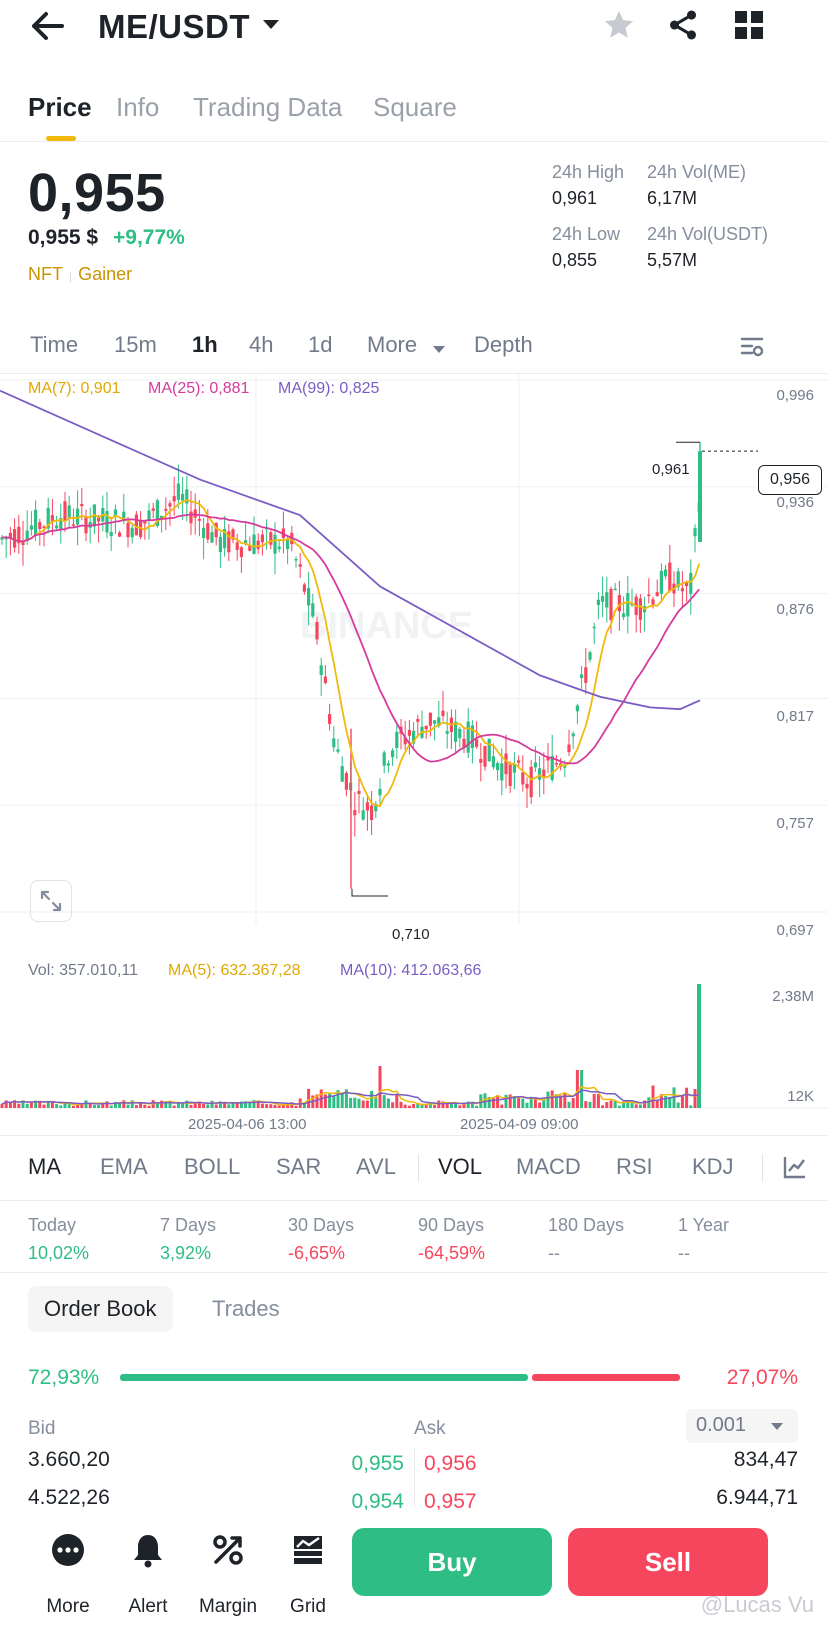 The image size is (828, 1633). What do you see at coordinates (753, 349) in the screenshot?
I see `chart-settings-icon` at bounding box center [753, 349].